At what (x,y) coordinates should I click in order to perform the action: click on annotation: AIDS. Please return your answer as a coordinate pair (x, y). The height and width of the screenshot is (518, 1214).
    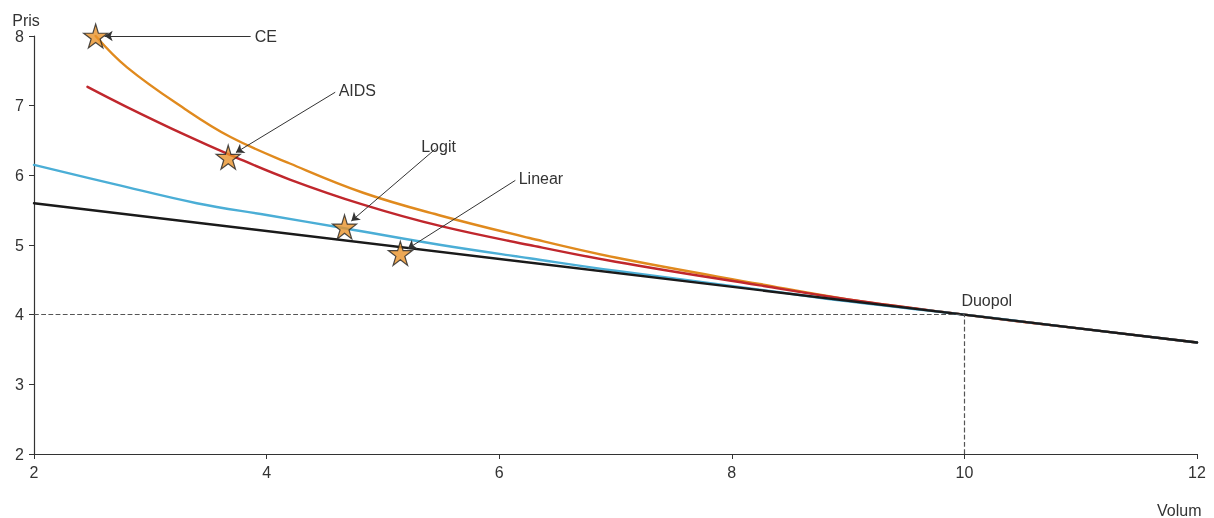
    Looking at the image, I should click on (357, 90).